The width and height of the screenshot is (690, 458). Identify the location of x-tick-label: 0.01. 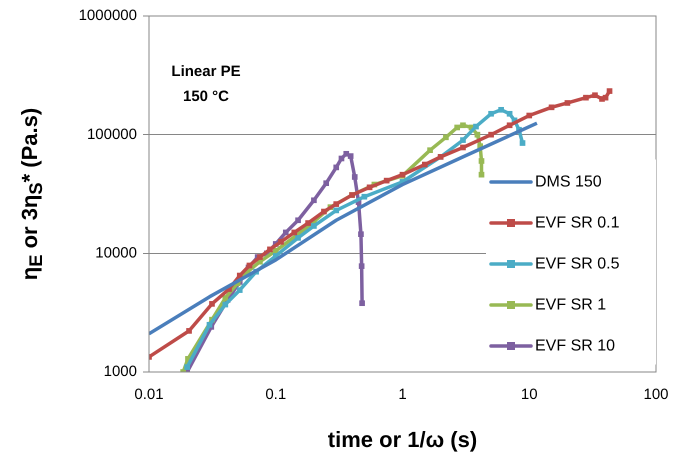
(149, 395).